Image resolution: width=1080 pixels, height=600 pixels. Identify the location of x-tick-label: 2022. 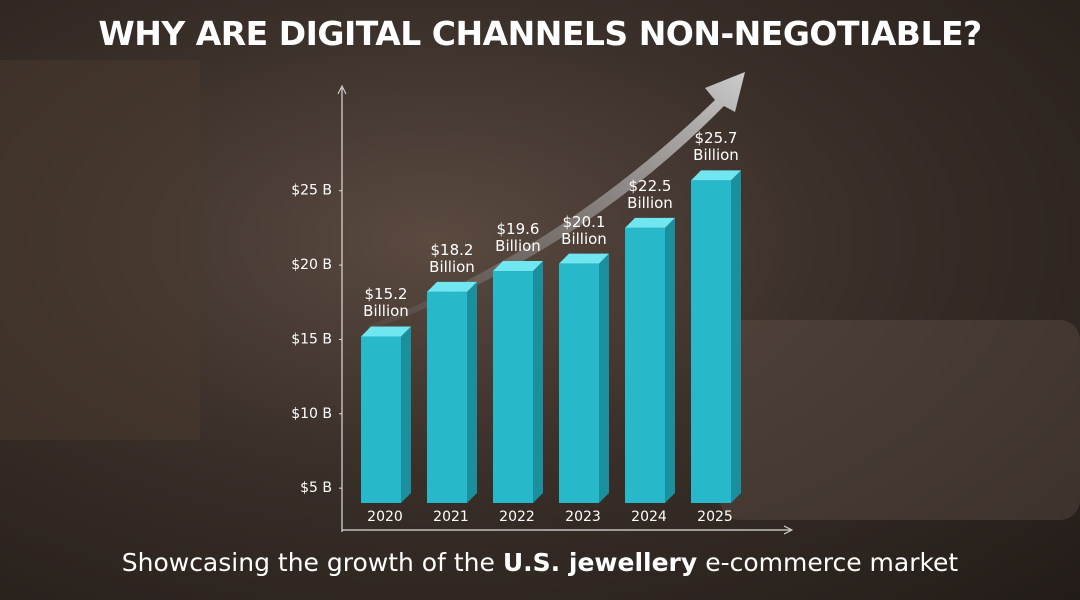
(517, 517).